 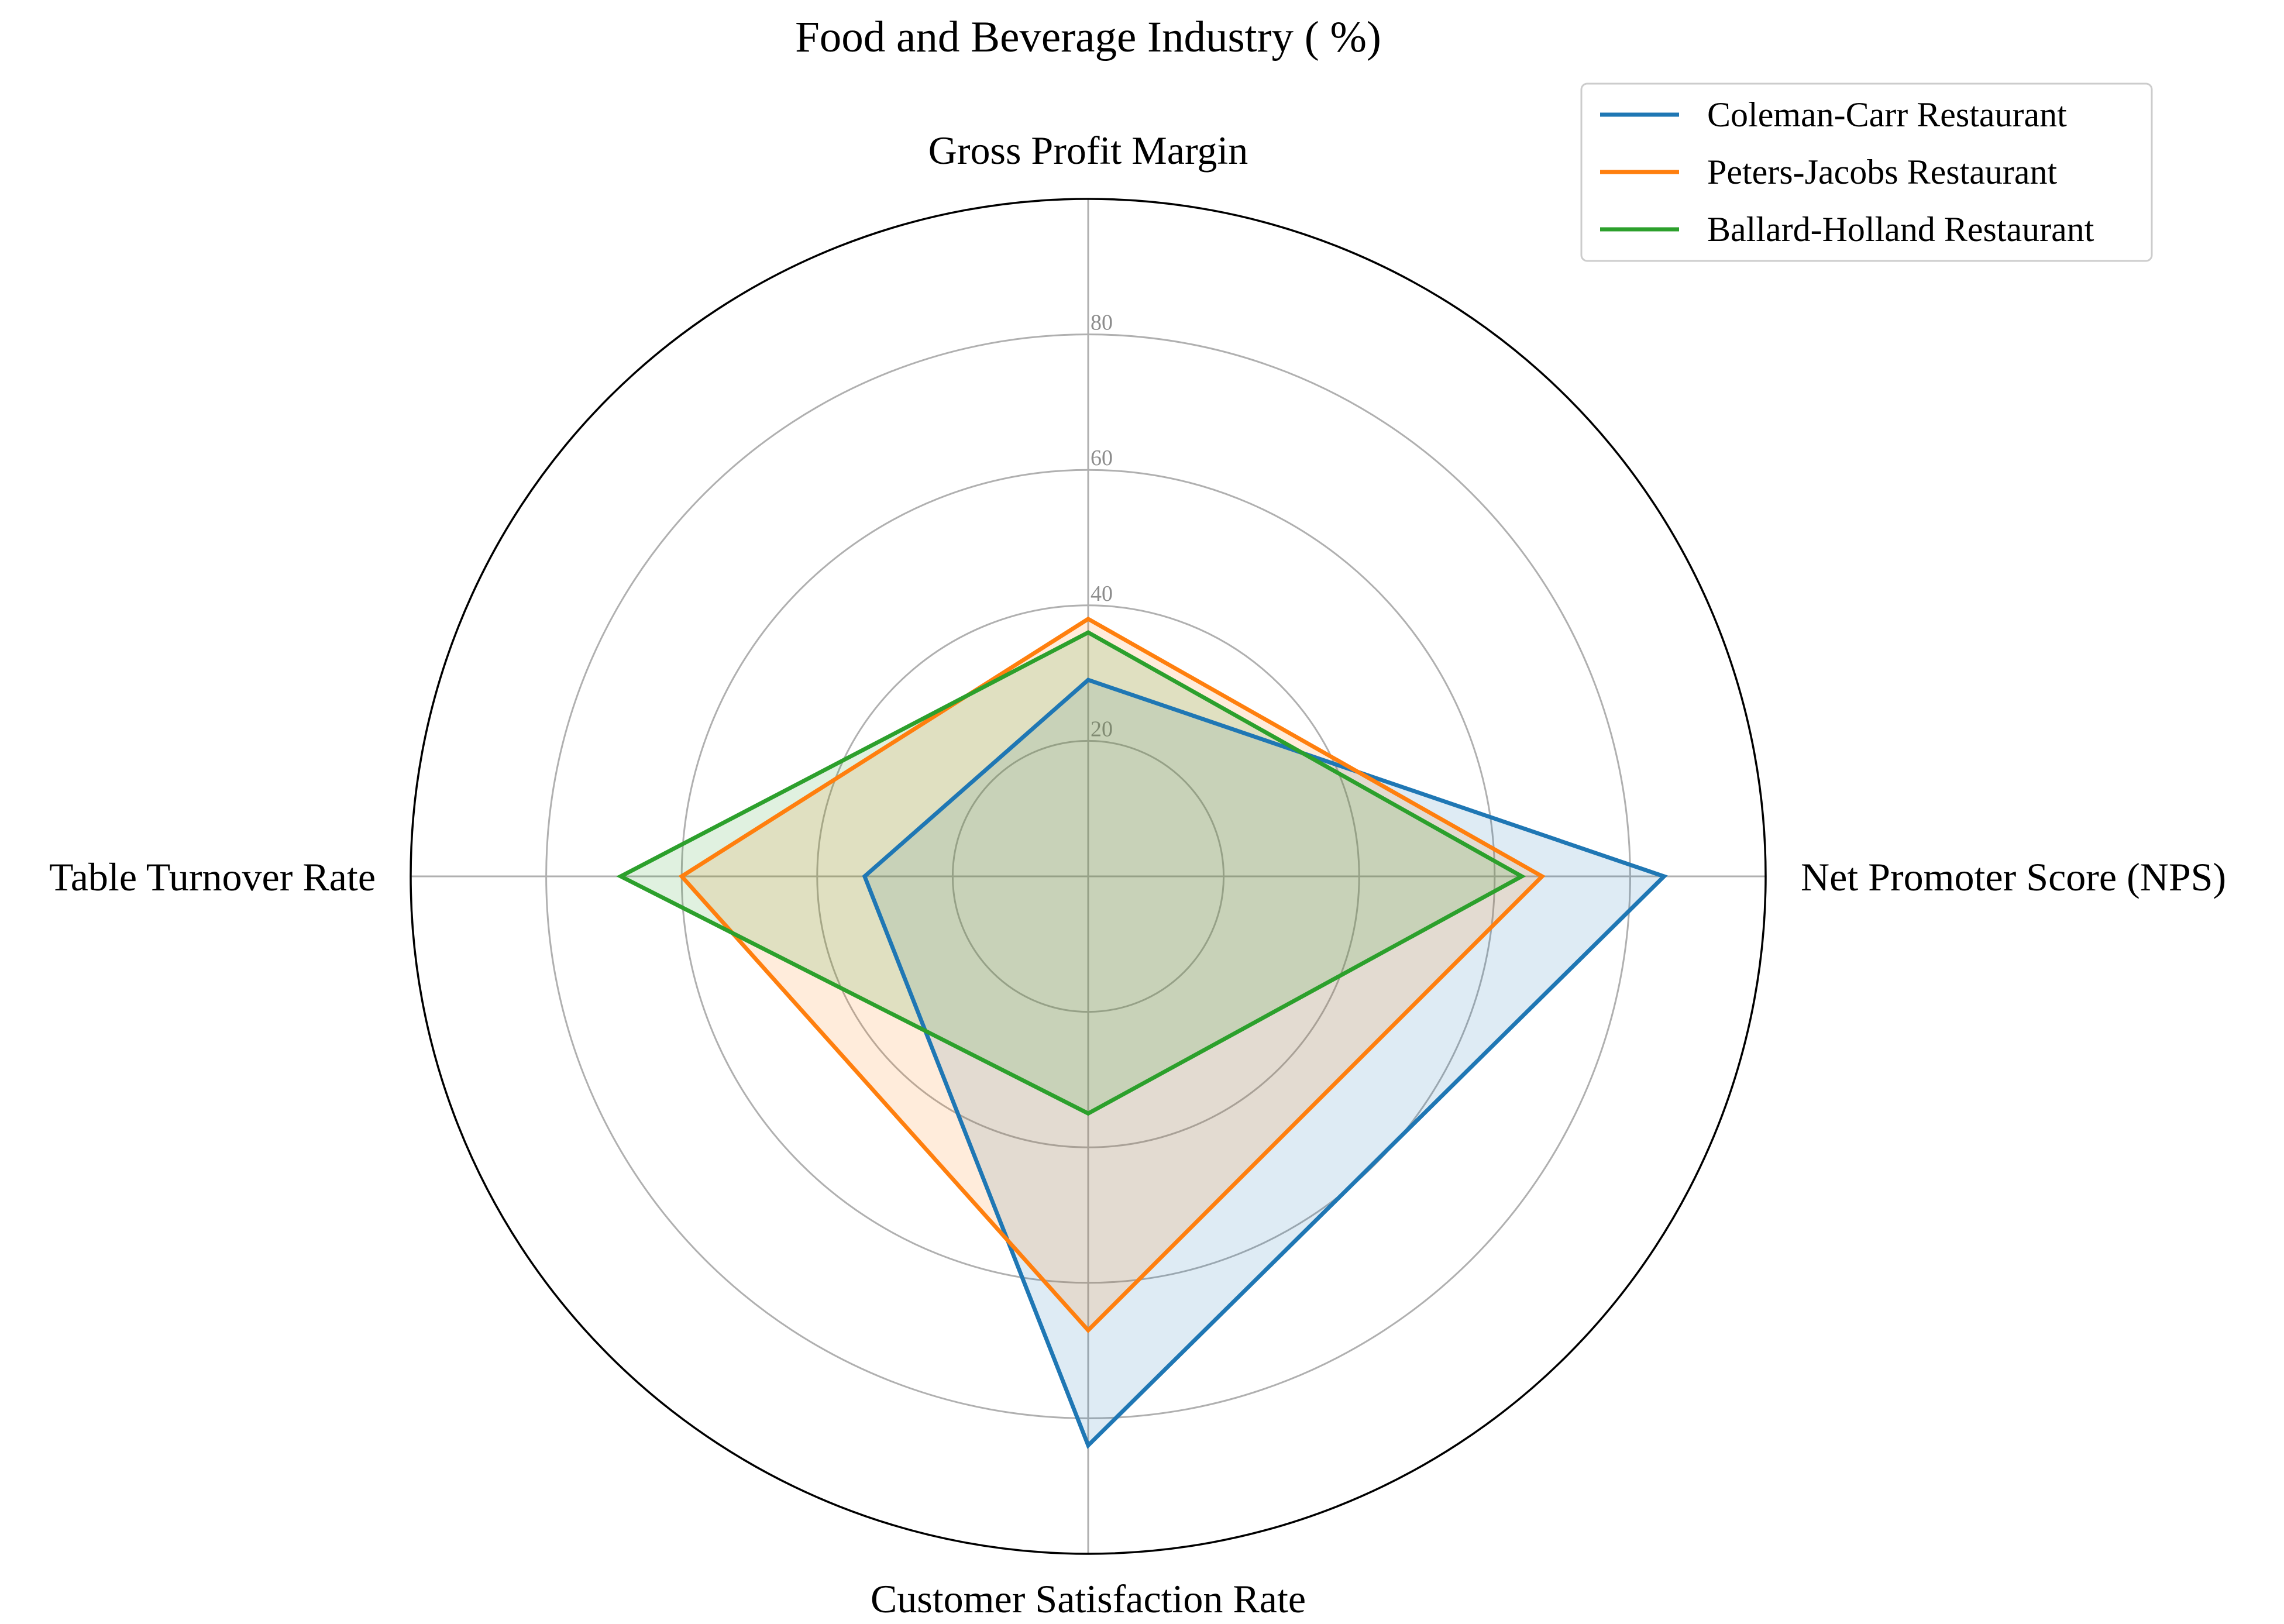 I want to click on tick-label: 40, so click(x=1102, y=594).